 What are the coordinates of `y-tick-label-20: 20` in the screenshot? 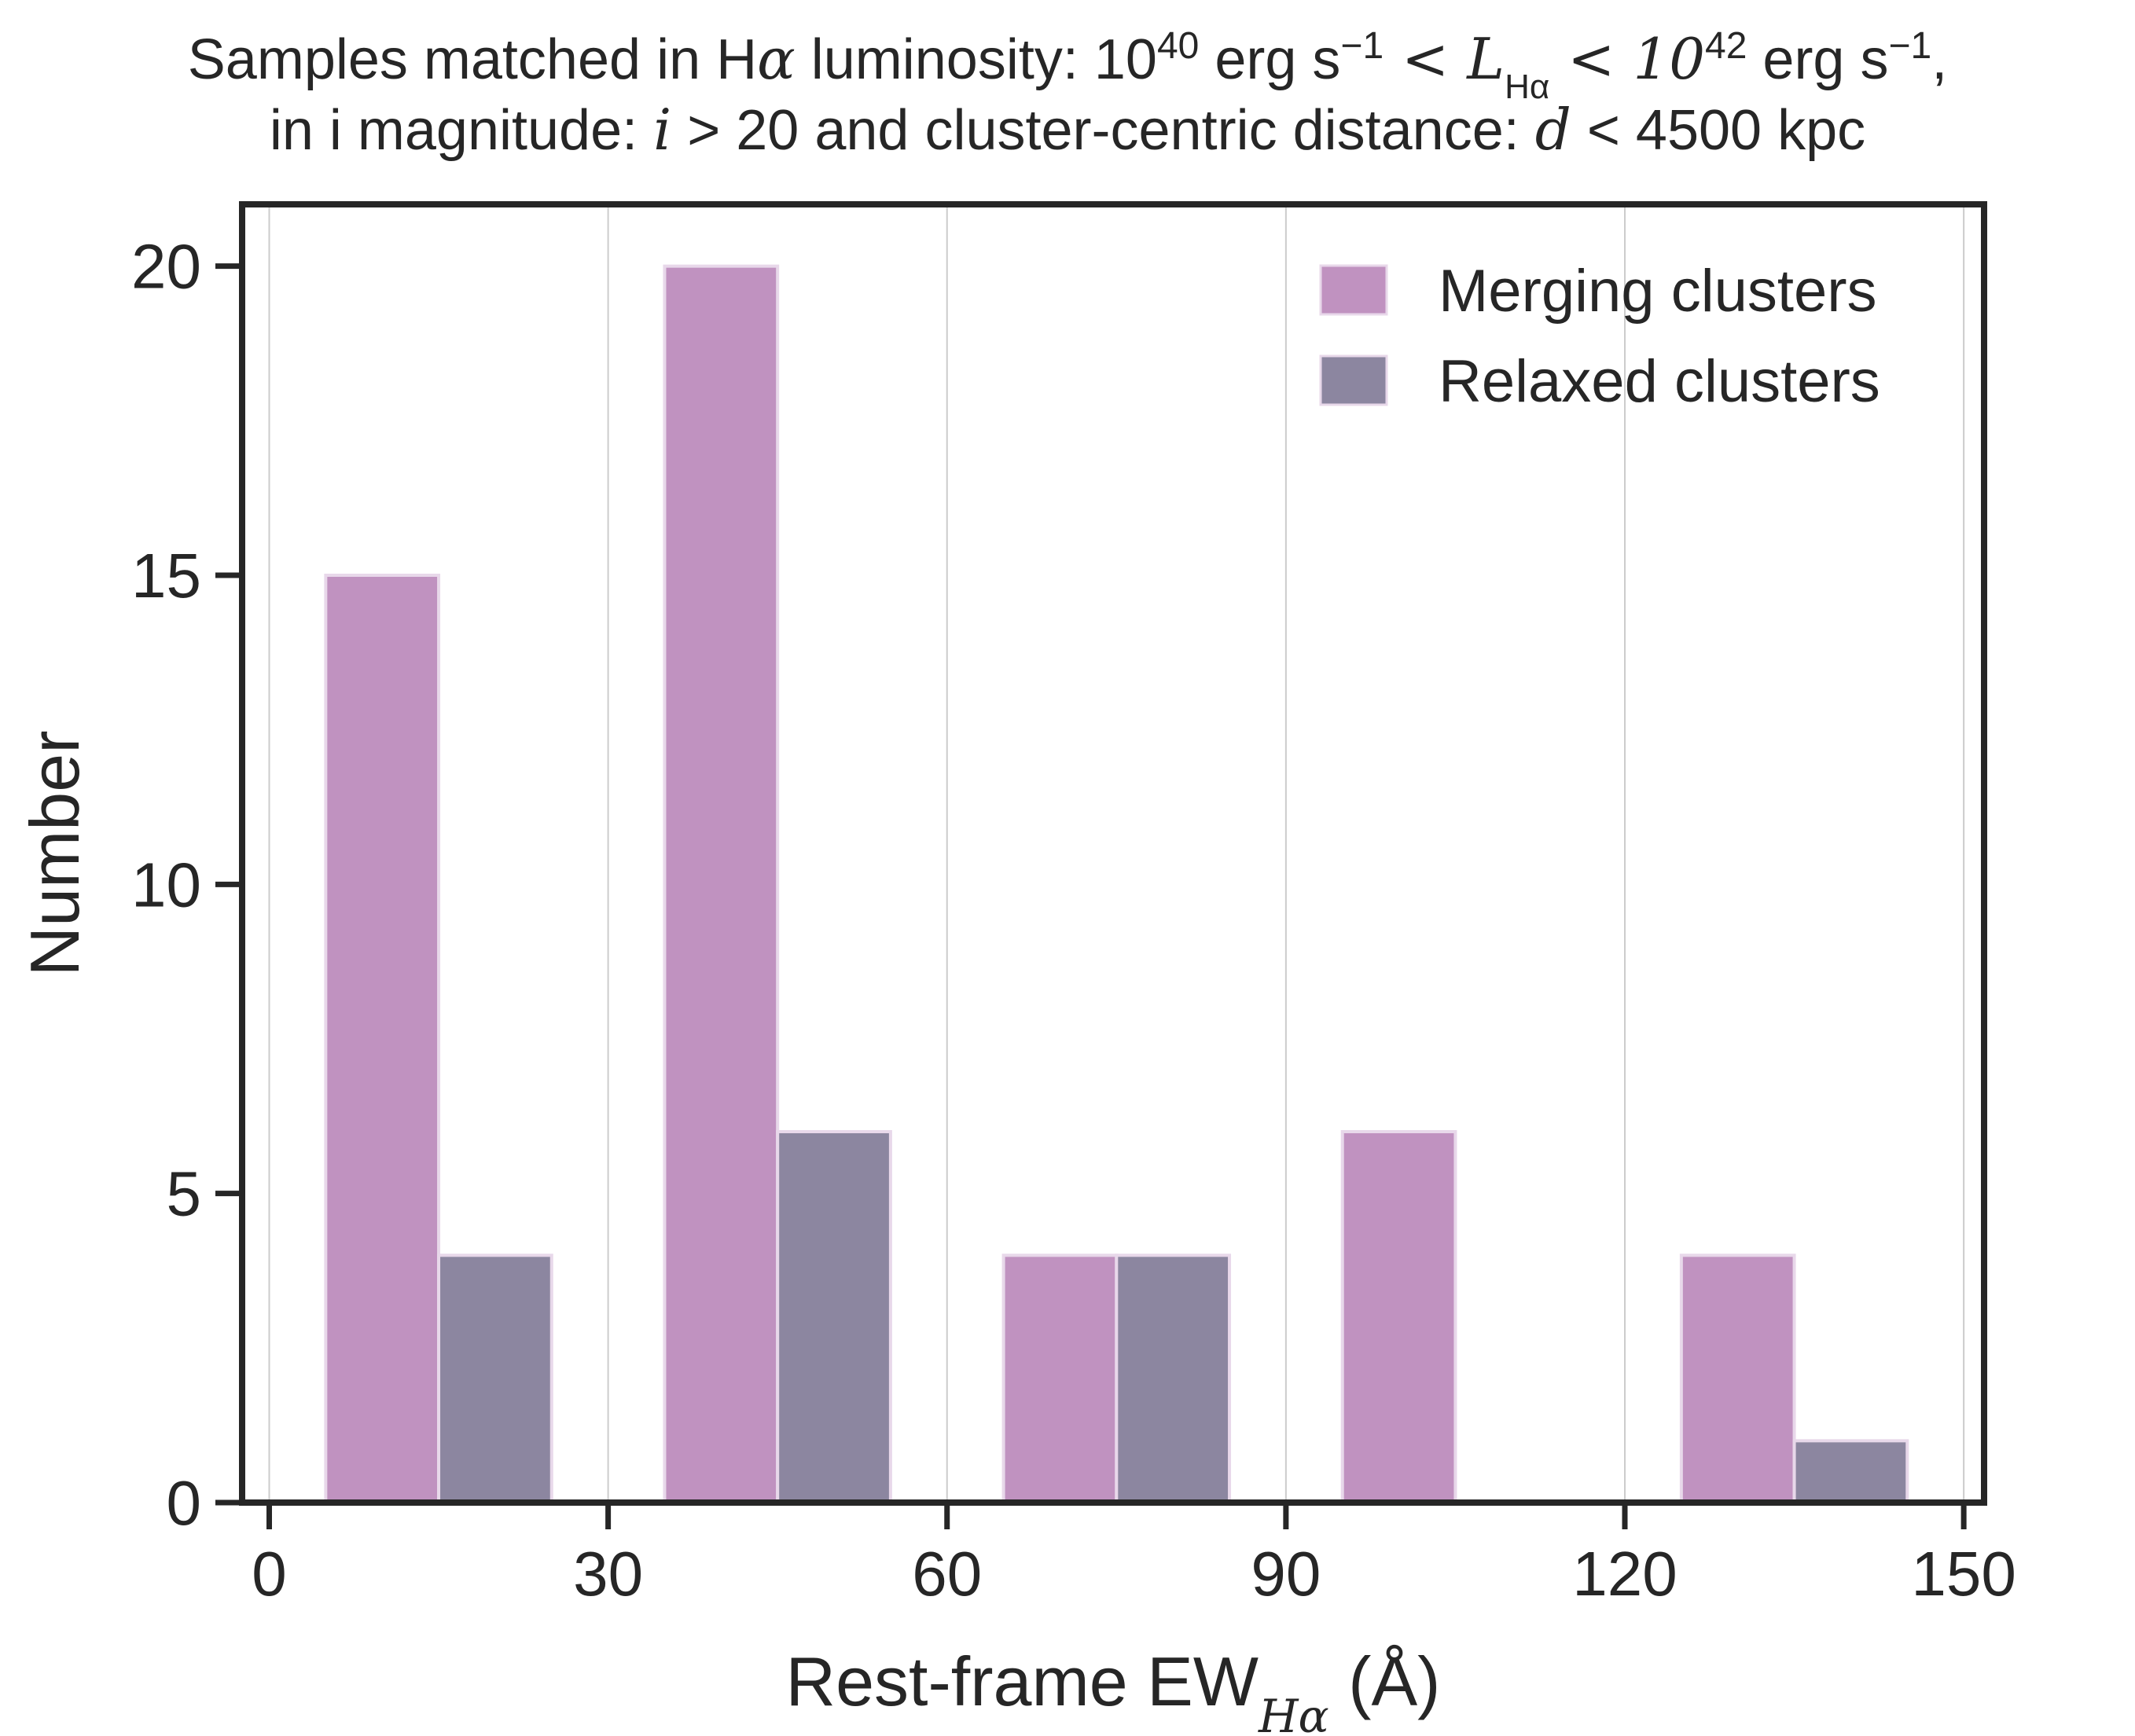 It's located at (166, 267).